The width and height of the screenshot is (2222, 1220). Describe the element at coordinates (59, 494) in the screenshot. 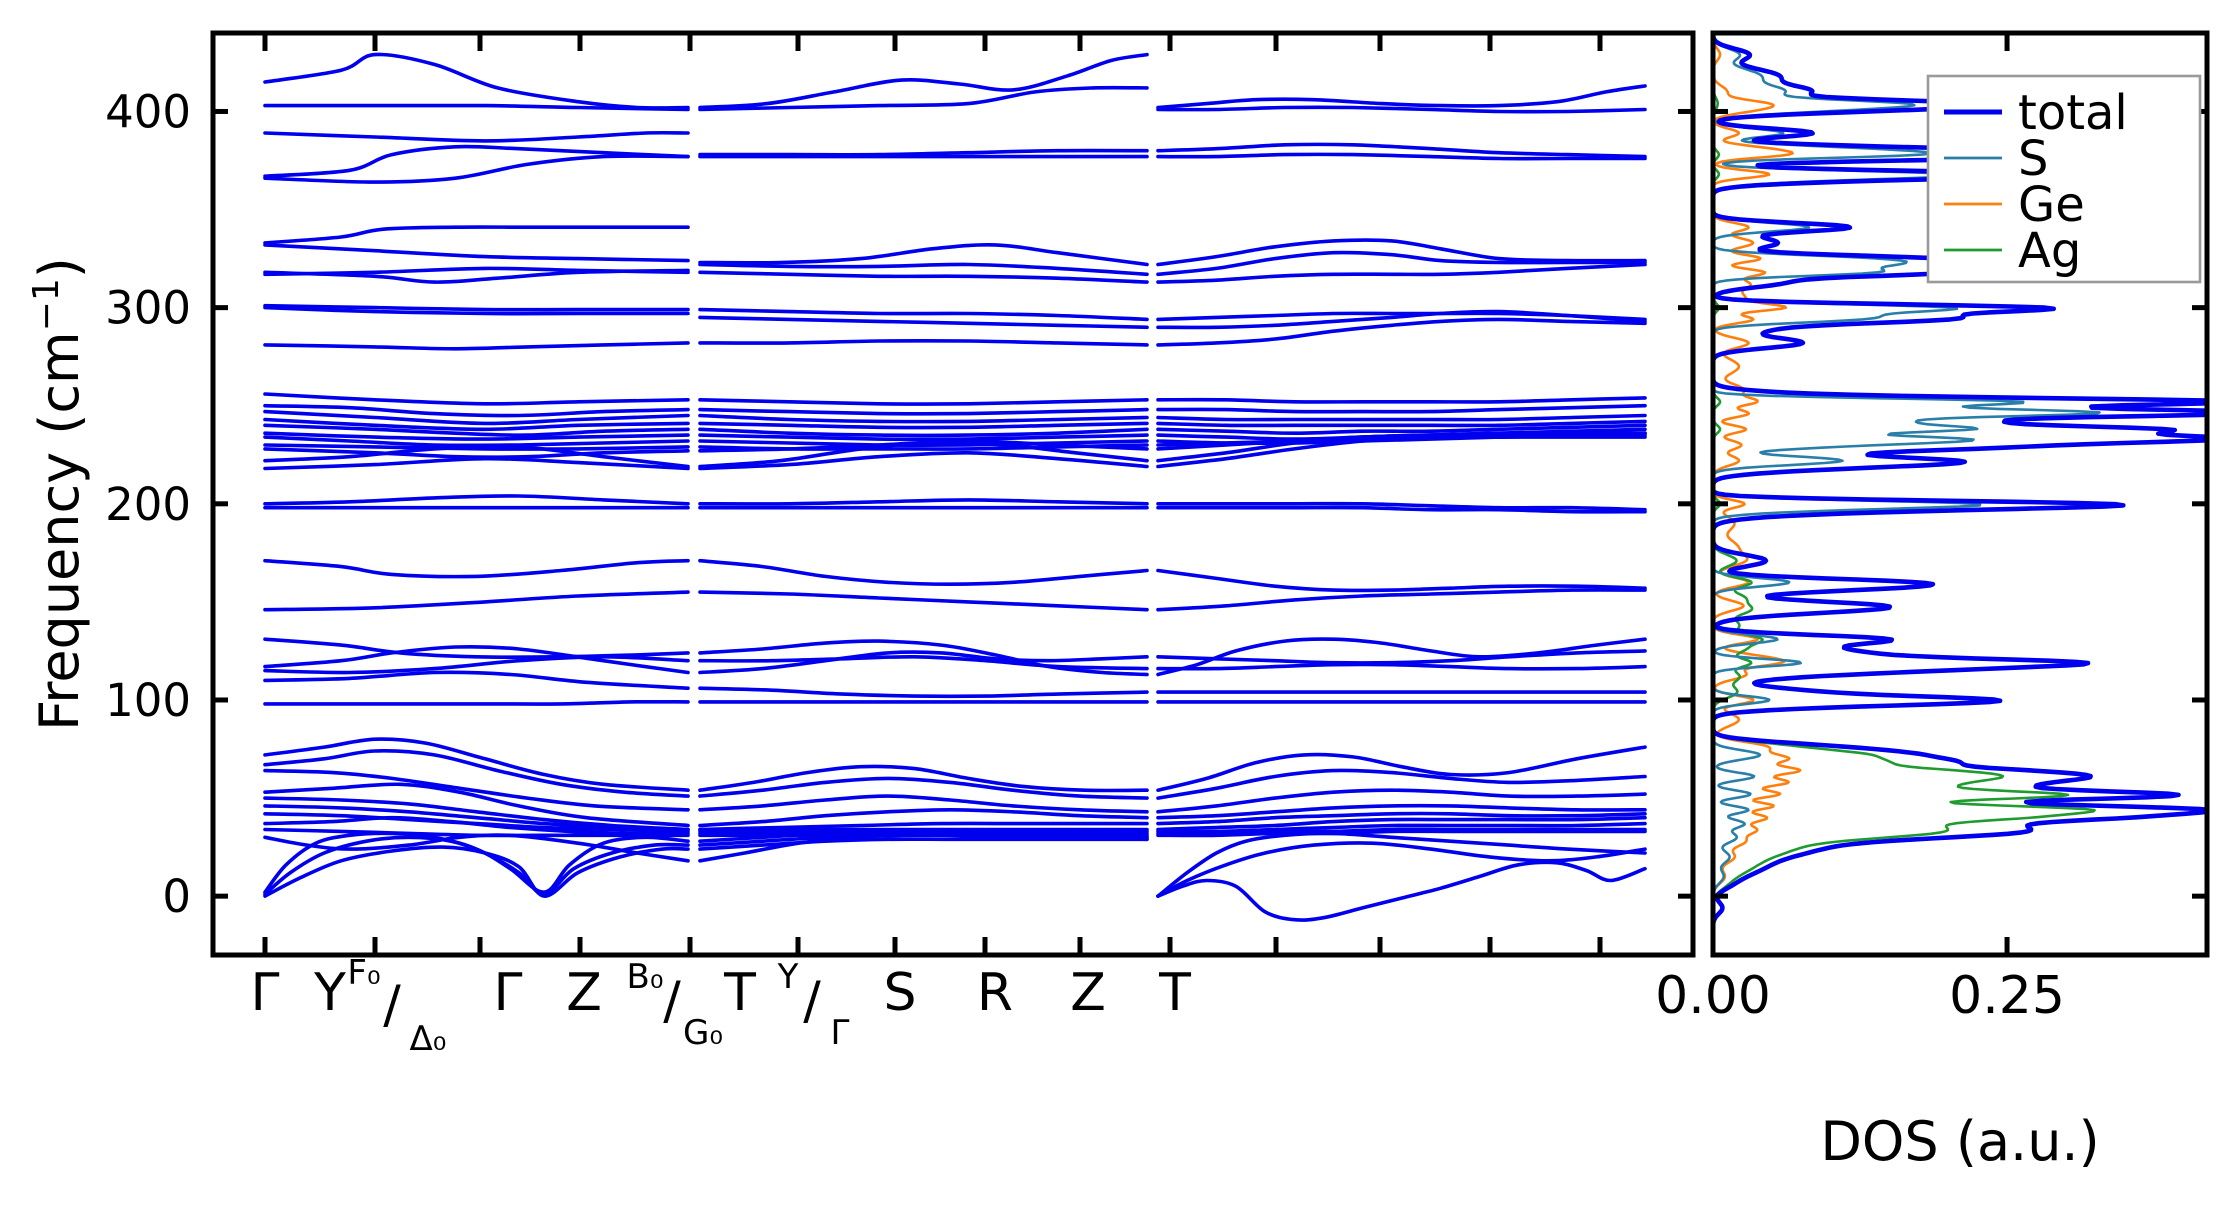

I see `y-axis-label-text: Frequency (cm−1)` at that location.